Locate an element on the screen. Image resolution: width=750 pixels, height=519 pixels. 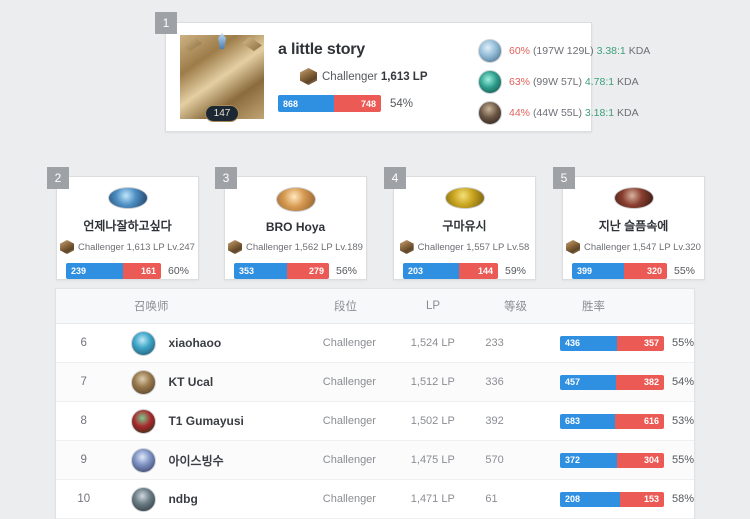
tier-line: Challenger 1,547 LP Lv.320 is located at coordinates (633, 247).